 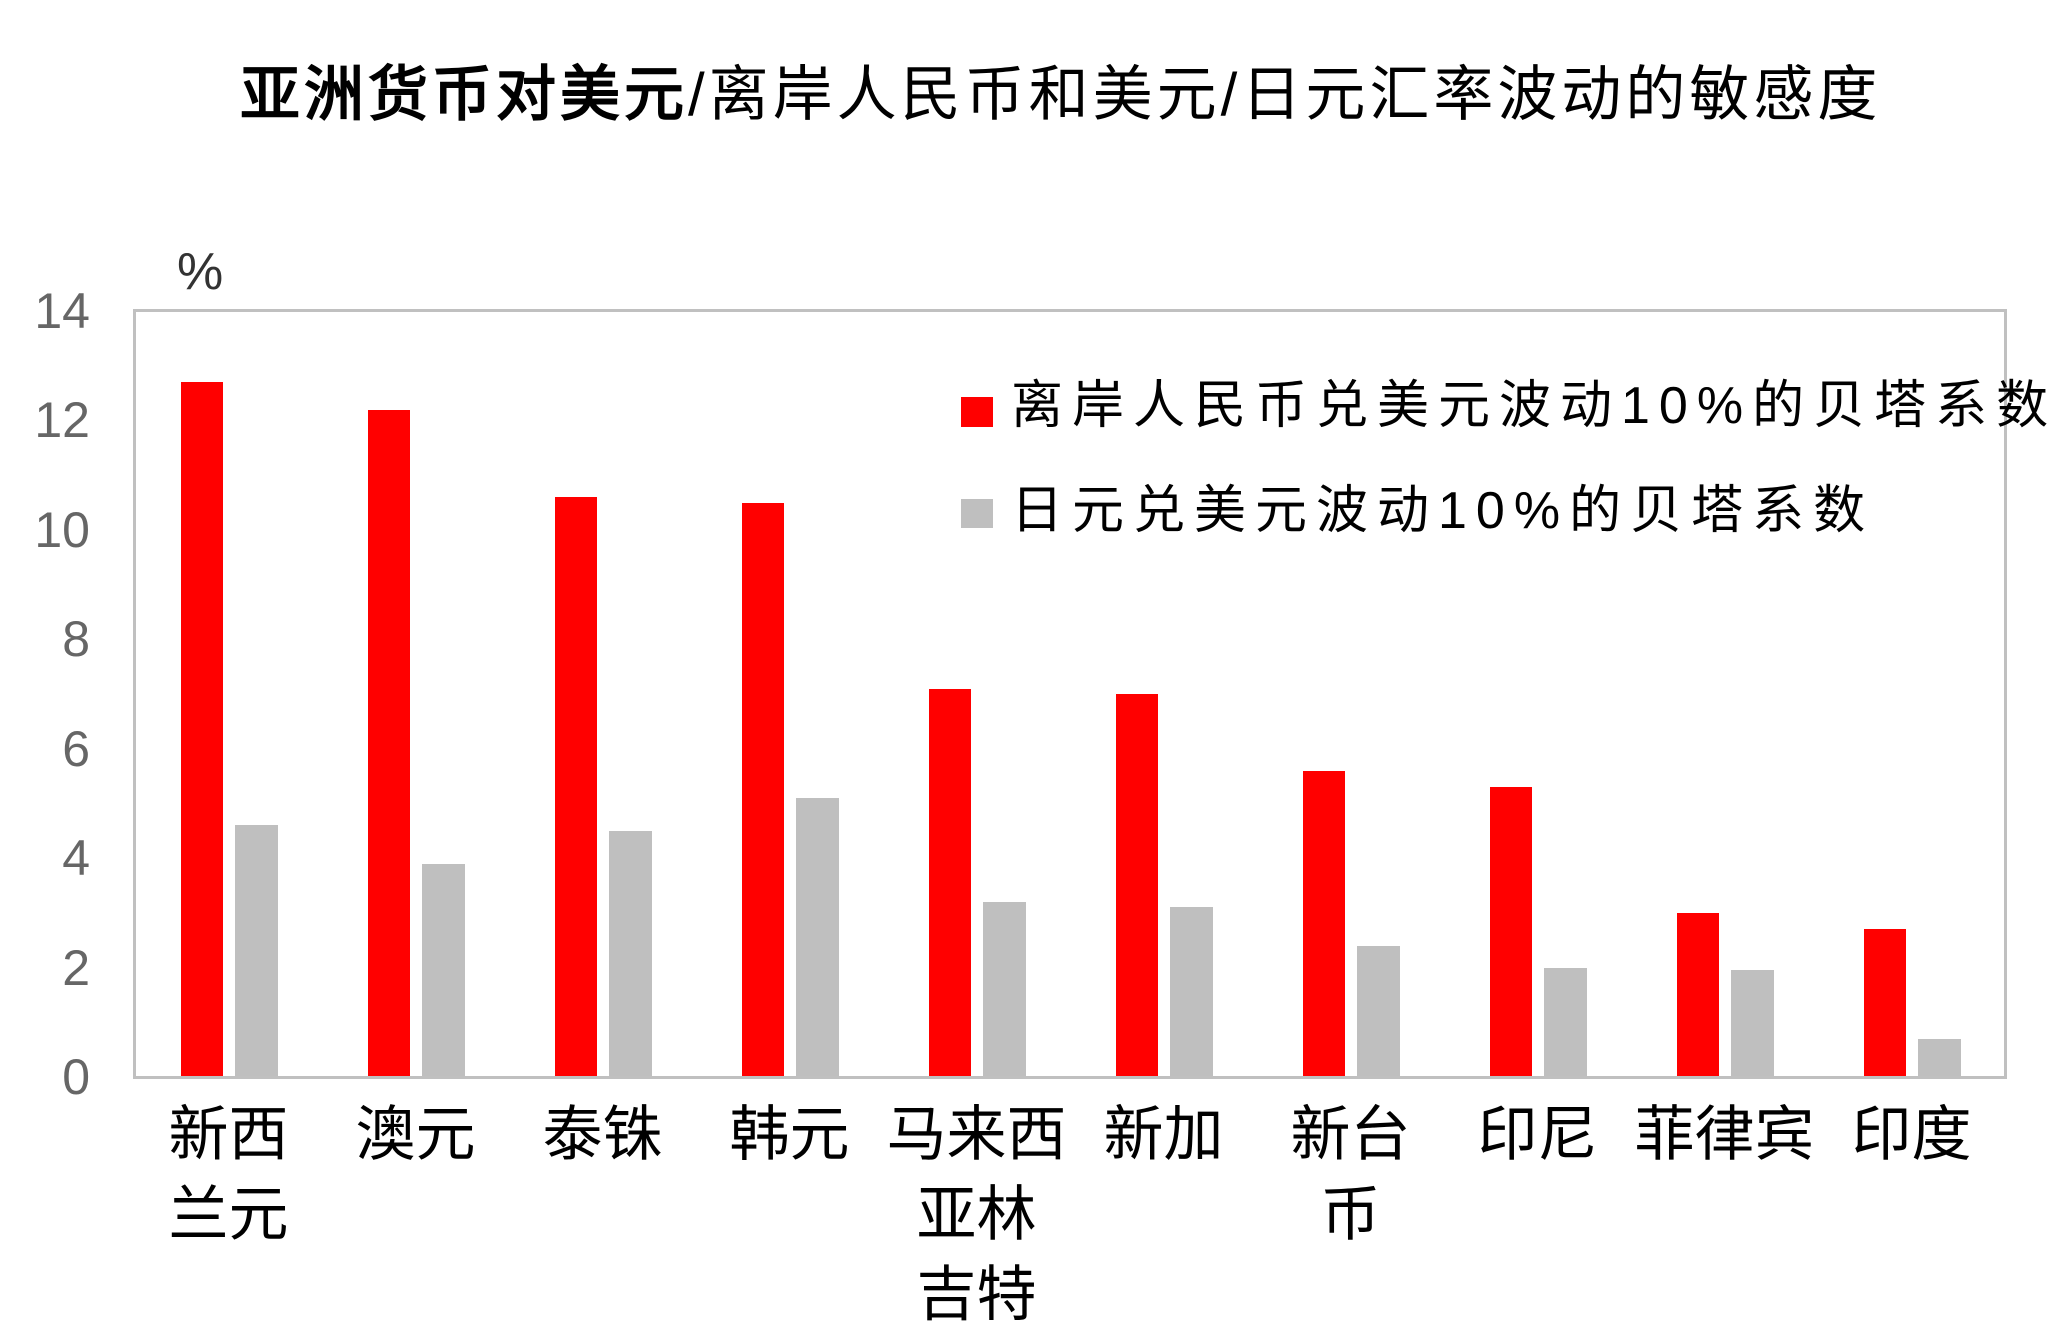 What do you see at coordinates (1351, 1175) in the screenshot?
I see `x-axis-label: 新台币` at bounding box center [1351, 1175].